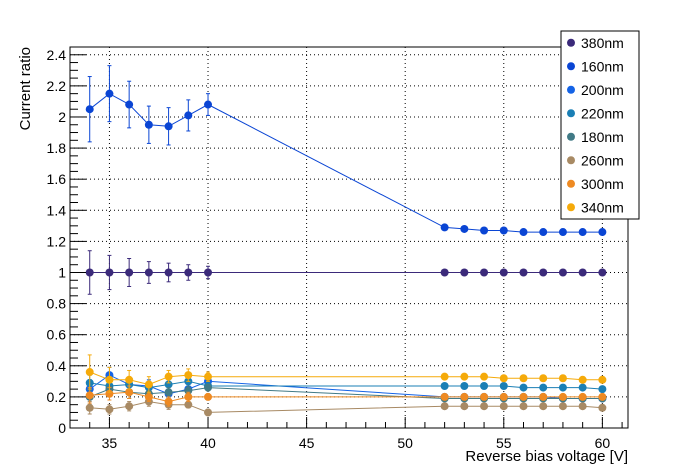  What do you see at coordinates (602, 160) in the screenshot?
I see `legend-label: 260nm` at bounding box center [602, 160].